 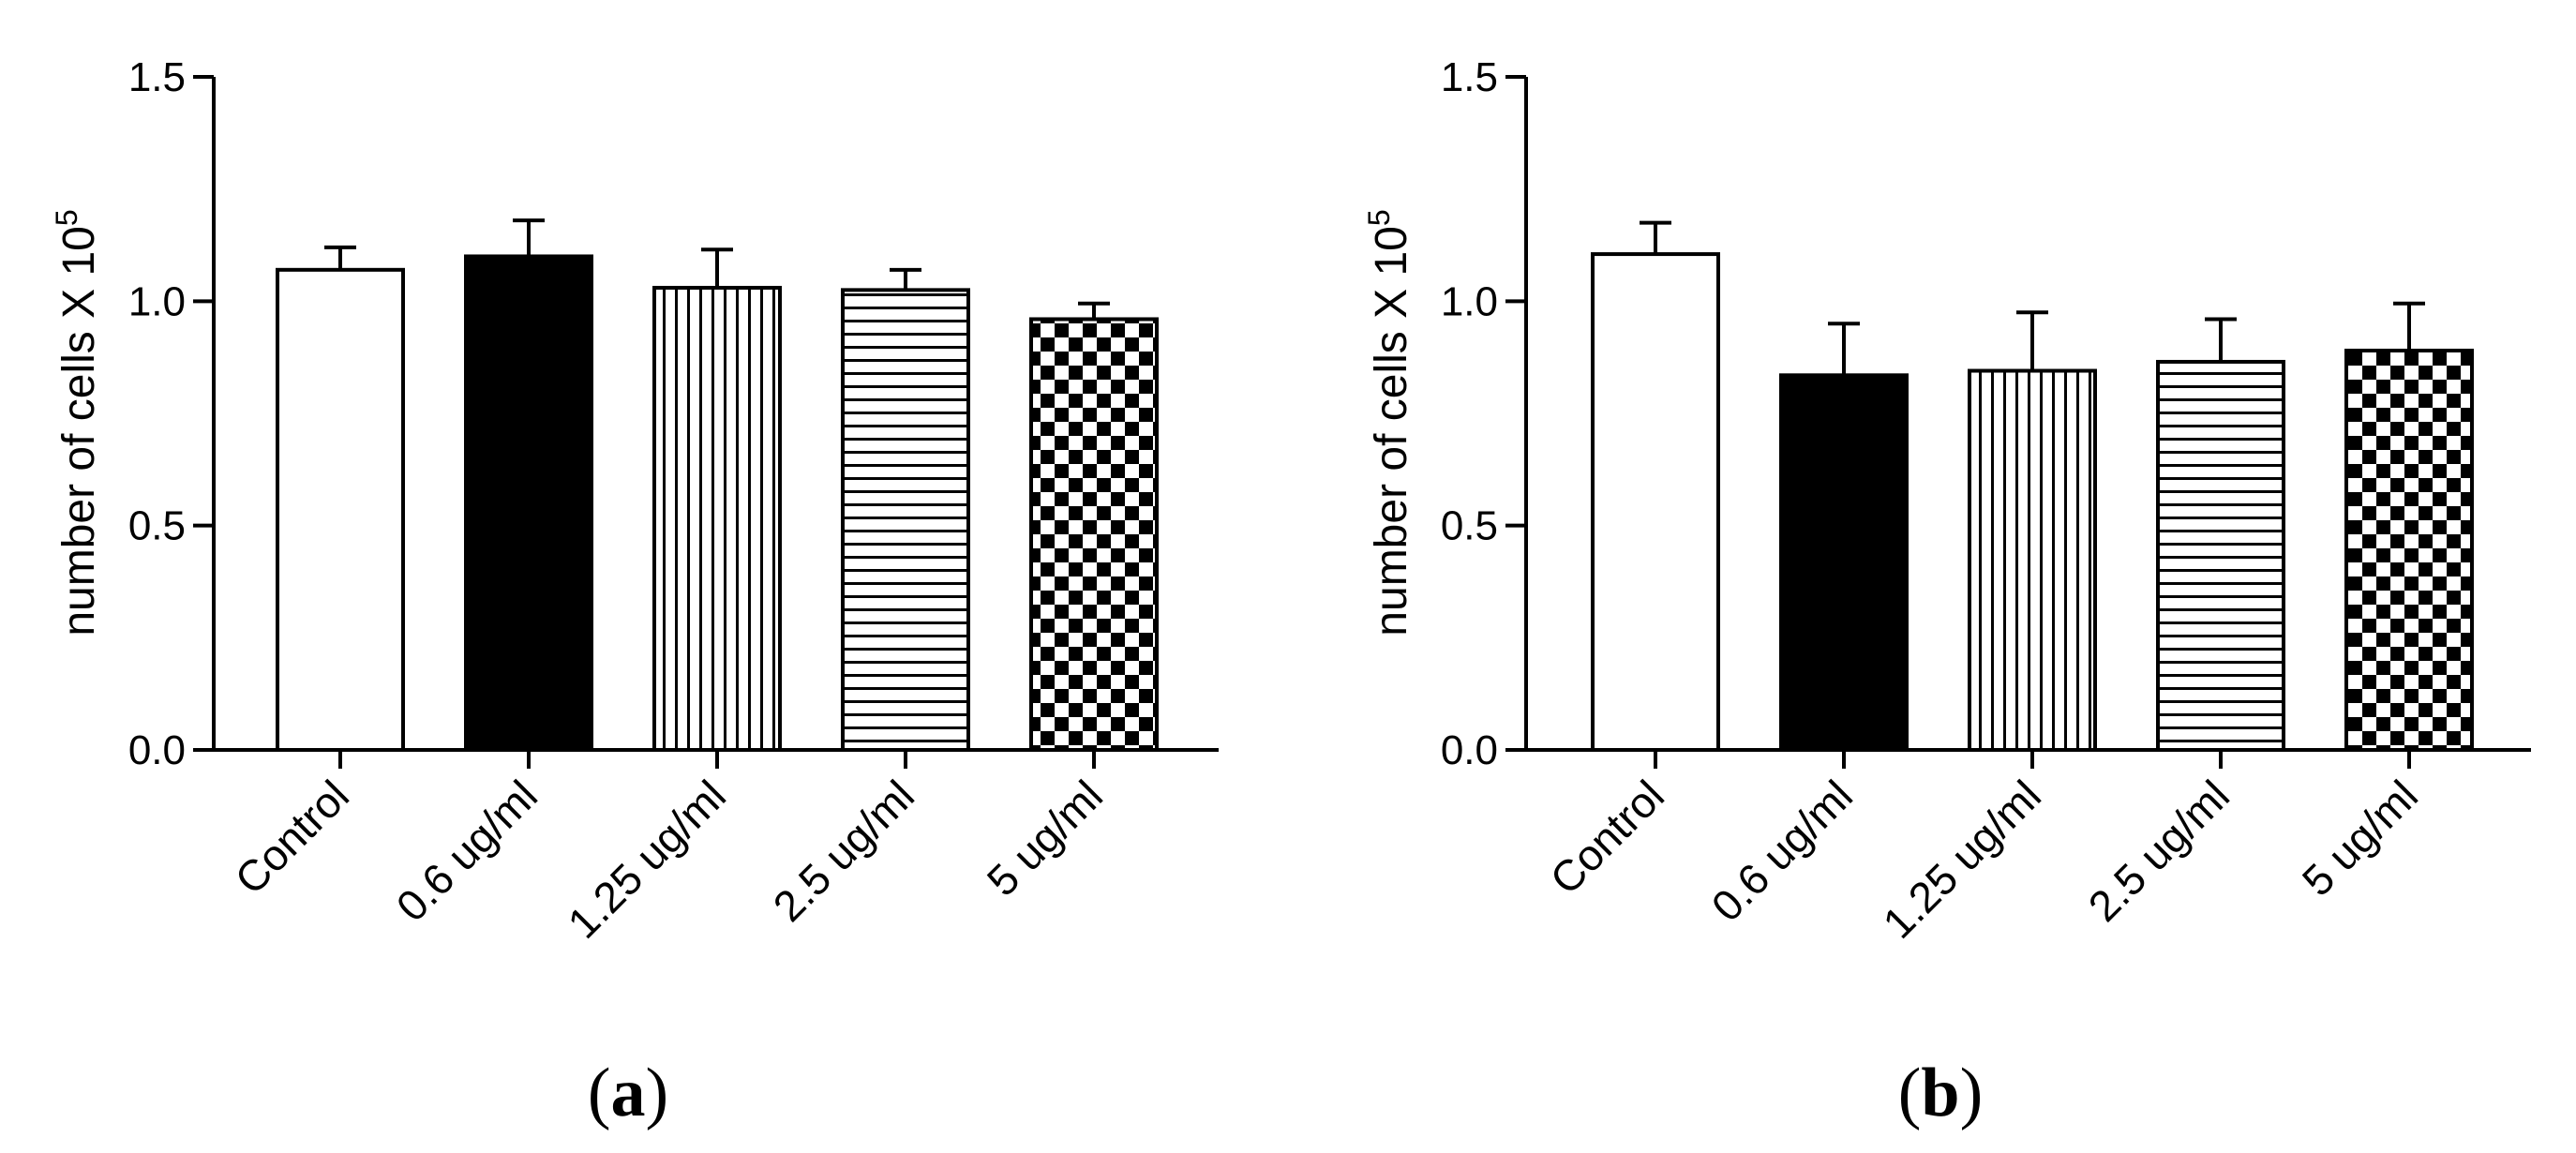 I want to click on panel-label: (b), so click(x=1940, y=1093).